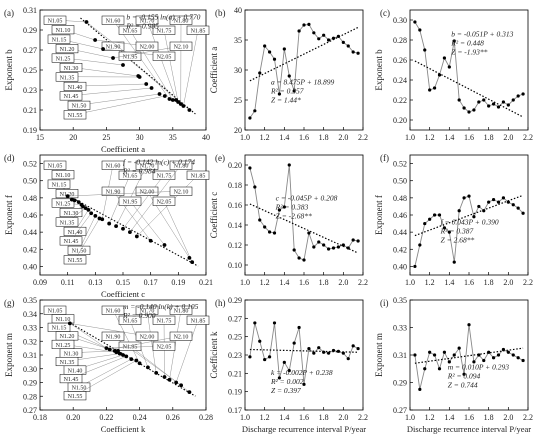  I want to click on point-label: N1.20, so click(67, 337).